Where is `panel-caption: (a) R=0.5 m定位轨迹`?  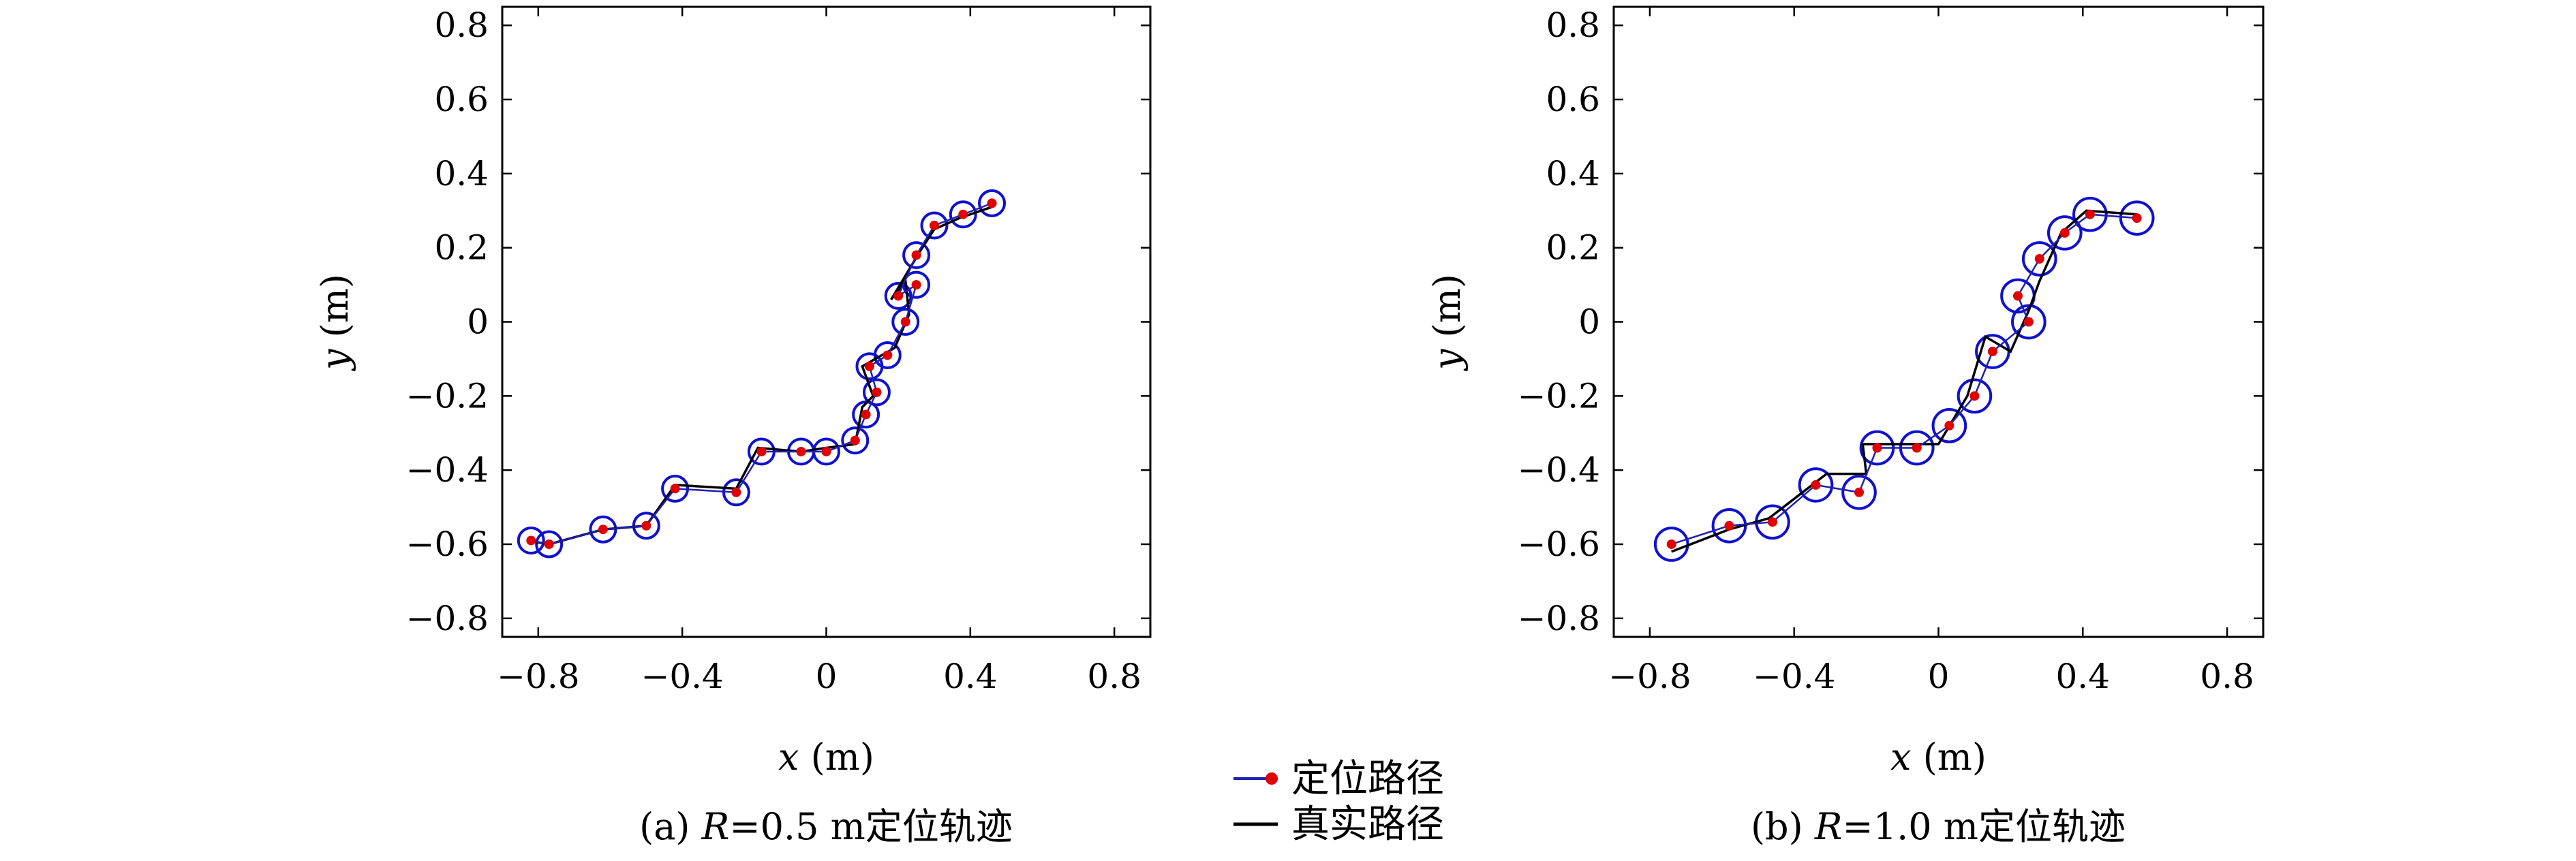 panel-caption: (a) R=0.5 m定位轨迹 is located at coordinates (826, 826).